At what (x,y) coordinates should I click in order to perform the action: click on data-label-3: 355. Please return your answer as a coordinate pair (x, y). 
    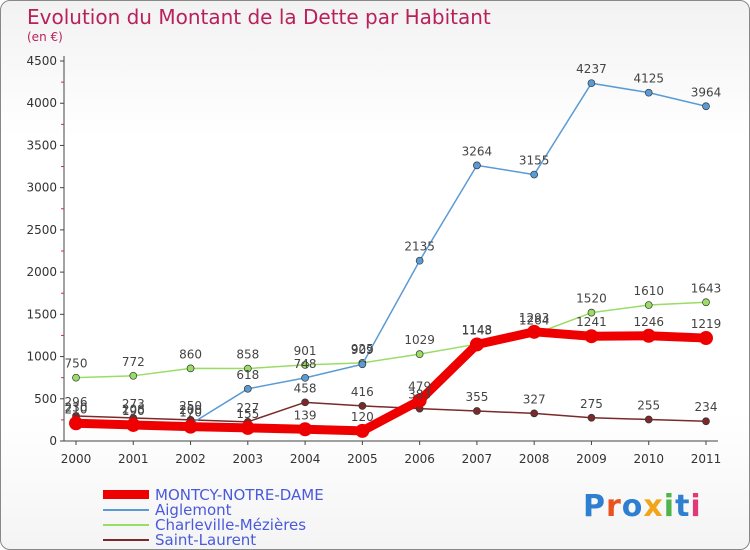
    Looking at the image, I should click on (476, 397).